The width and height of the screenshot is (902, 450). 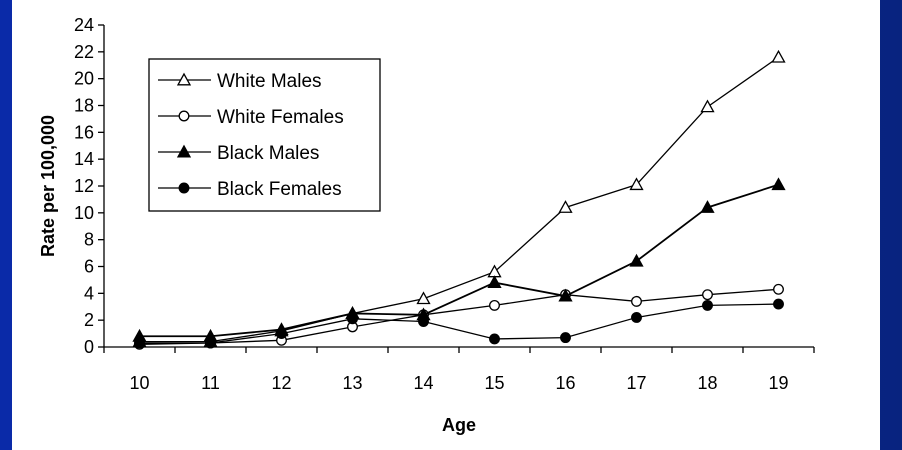 I want to click on x-tick-label: 11, so click(x=210, y=383).